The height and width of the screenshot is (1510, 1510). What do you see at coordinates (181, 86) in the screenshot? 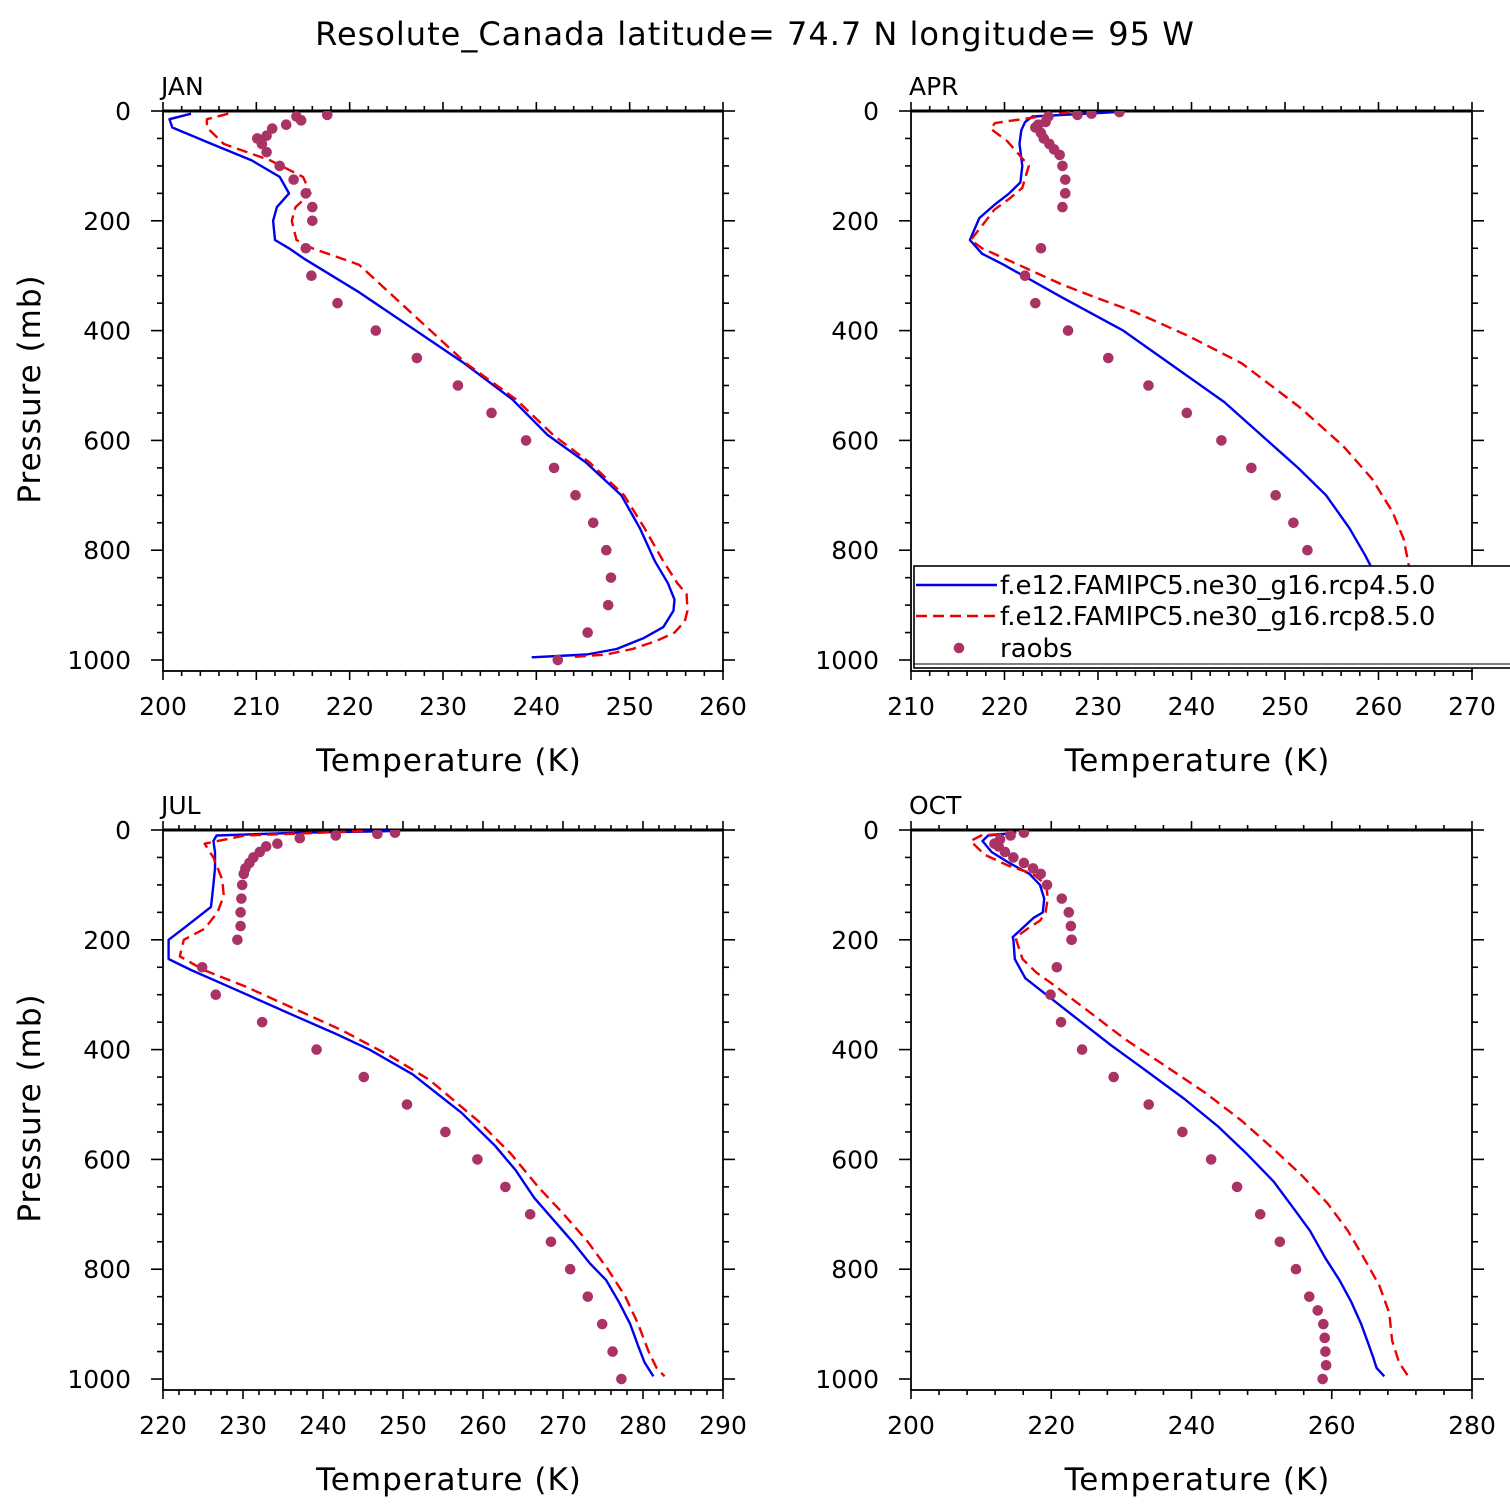
I see `panel-label: JAN` at bounding box center [181, 86].